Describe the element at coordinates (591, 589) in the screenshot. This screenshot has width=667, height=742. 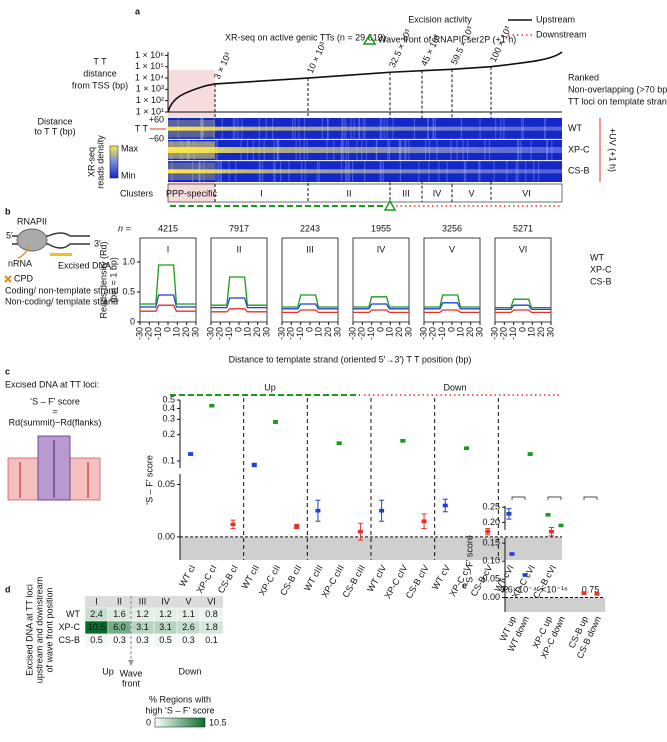
I see `p-value: 0.75` at that location.